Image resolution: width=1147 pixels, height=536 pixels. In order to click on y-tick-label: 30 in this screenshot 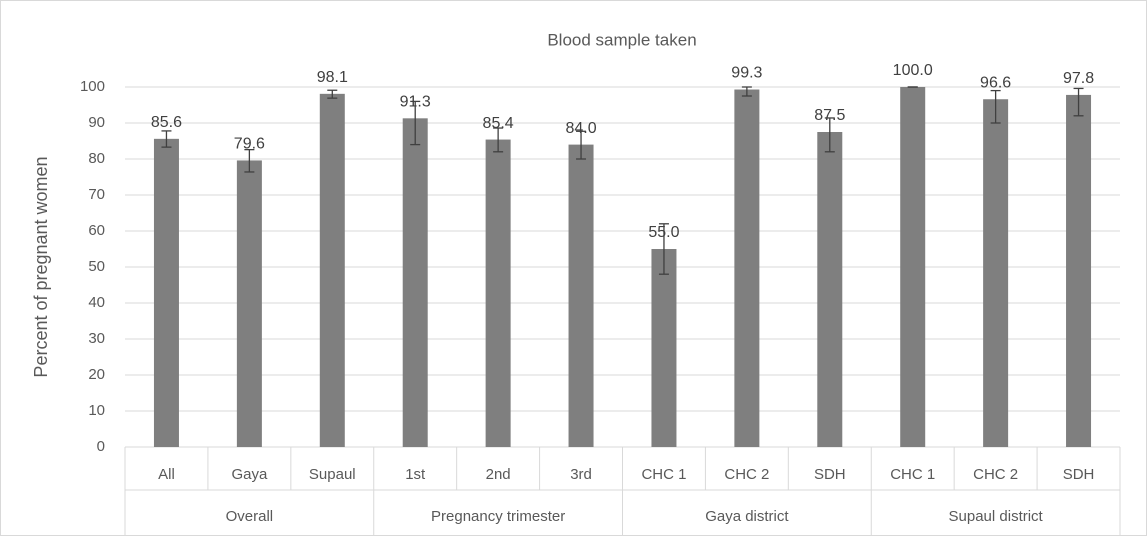, I will do `click(96, 338)`.